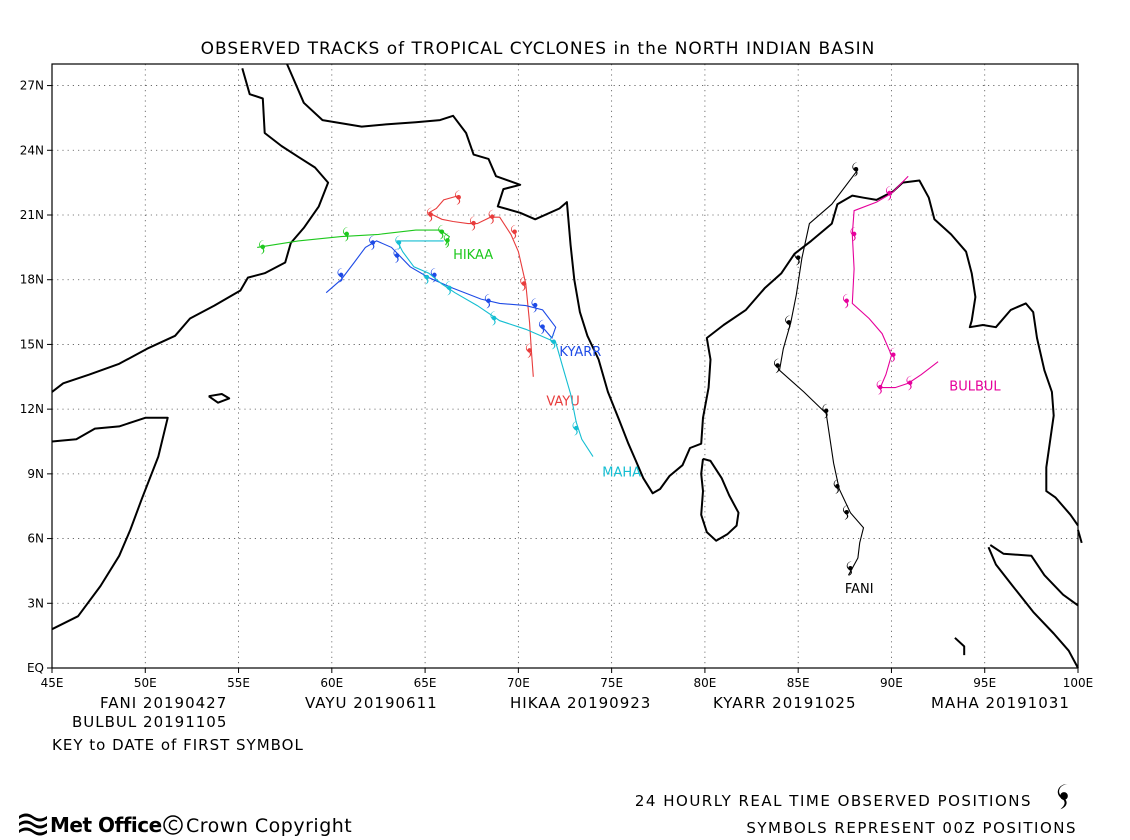 Image resolution: width=1130 pixels, height=840 pixels. What do you see at coordinates (720, 499) in the screenshot?
I see `coastline-sri-lanka` at bounding box center [720, 499].